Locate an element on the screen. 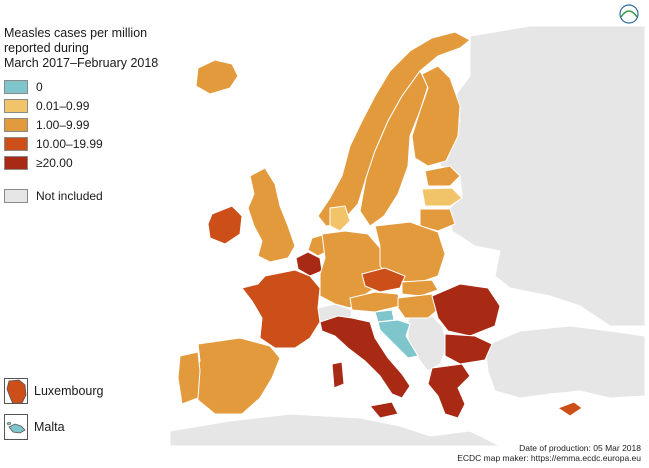 The width and height of the screenshot is (649, 468). legend-item-3: 10.00–19.99 is located at coordinates (53, 143).